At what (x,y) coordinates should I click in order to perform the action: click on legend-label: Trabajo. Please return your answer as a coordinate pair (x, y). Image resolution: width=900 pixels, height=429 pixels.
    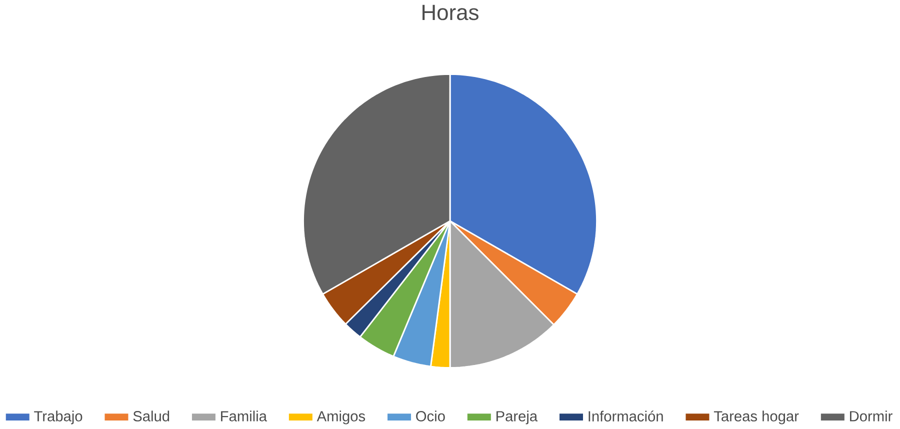
    Looking at the image, I should click on (58, 417).